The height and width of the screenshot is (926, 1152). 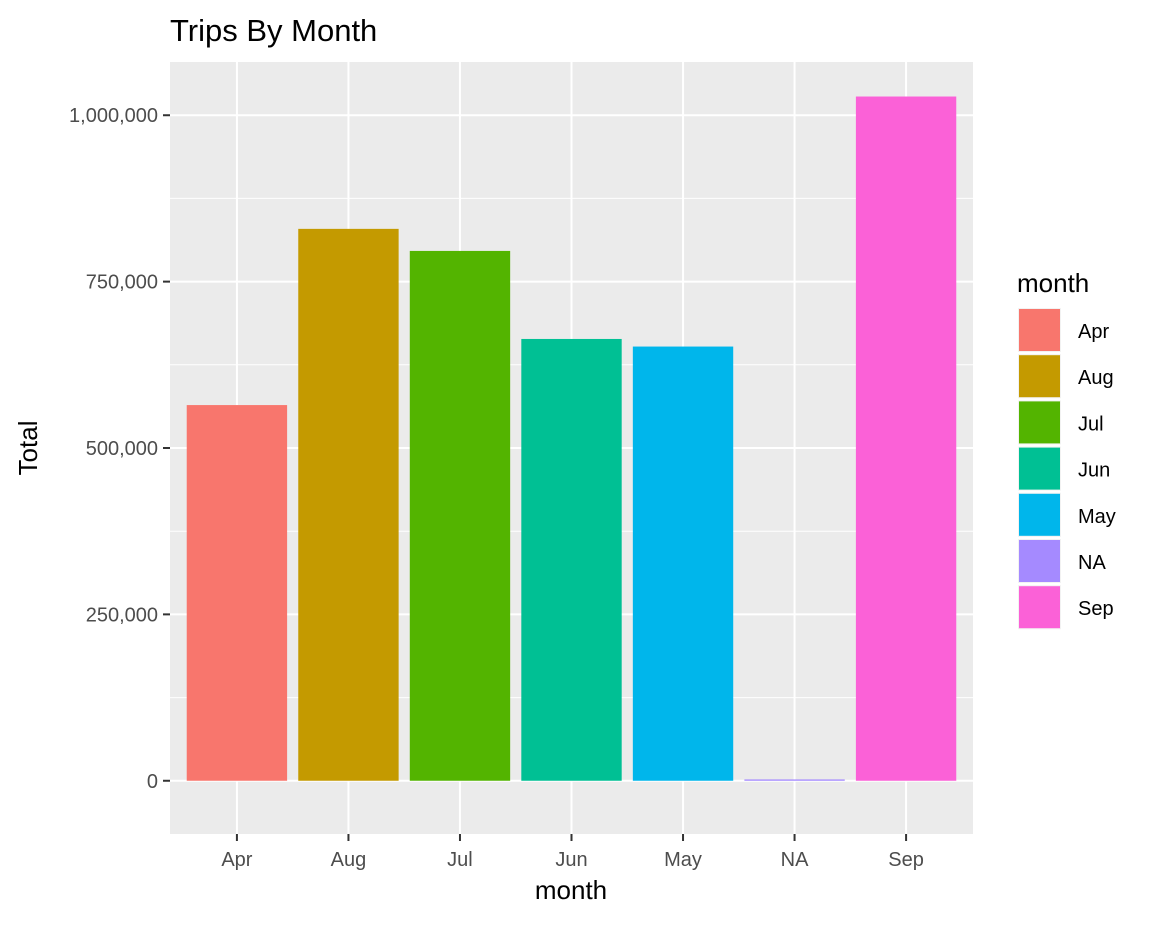 What do you see at coordinates (460, 515) in the screenshot?
I see `bar-jul` at bounding box center [460, 515].